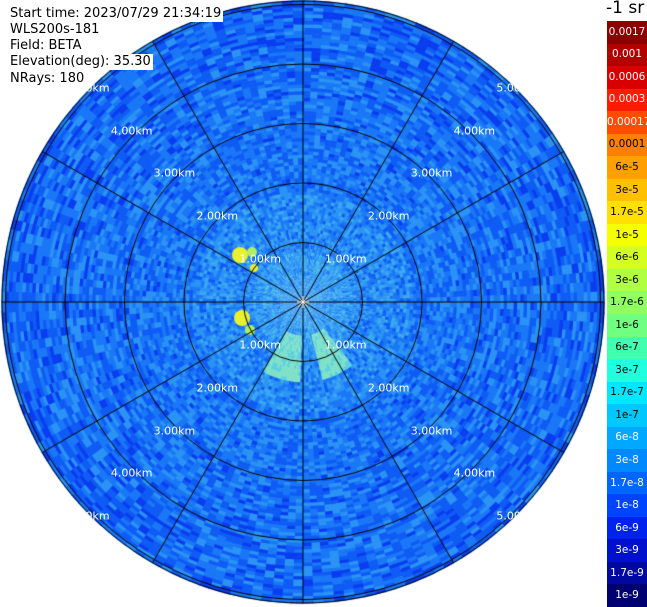 The width and height of the screenshot is (647, 607). I want to click on colorbar-label: 1e-8, so click(627, 505).